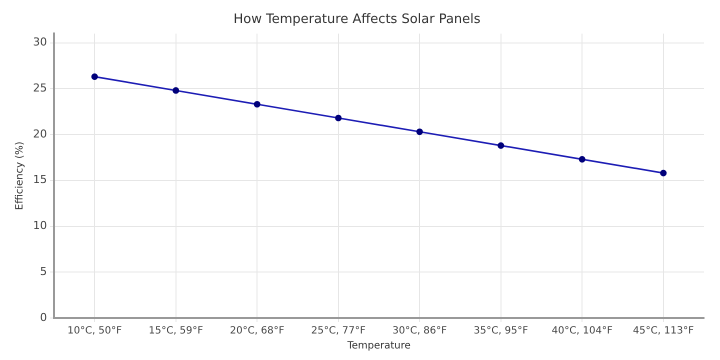 The image size is (720, 360). Describe the element at coordinates (39, 179) in the screenshot. I see `y-tick-label: 15` at that location.